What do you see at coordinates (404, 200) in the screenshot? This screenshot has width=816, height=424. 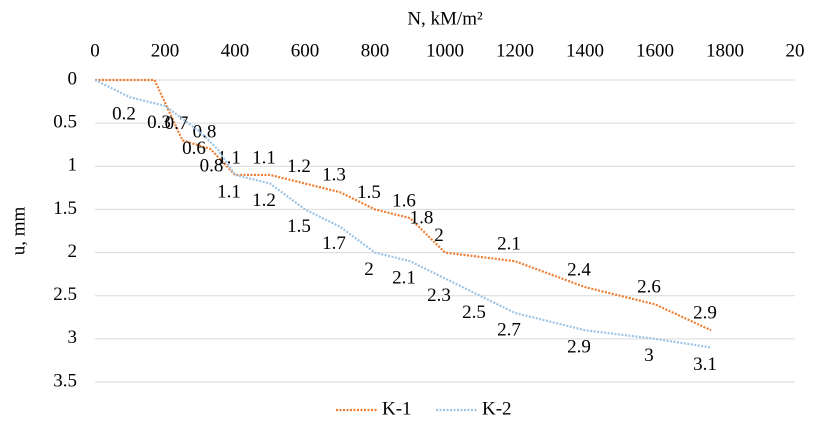 I see `data-label: 1.6` at bounding box center [404, 200].